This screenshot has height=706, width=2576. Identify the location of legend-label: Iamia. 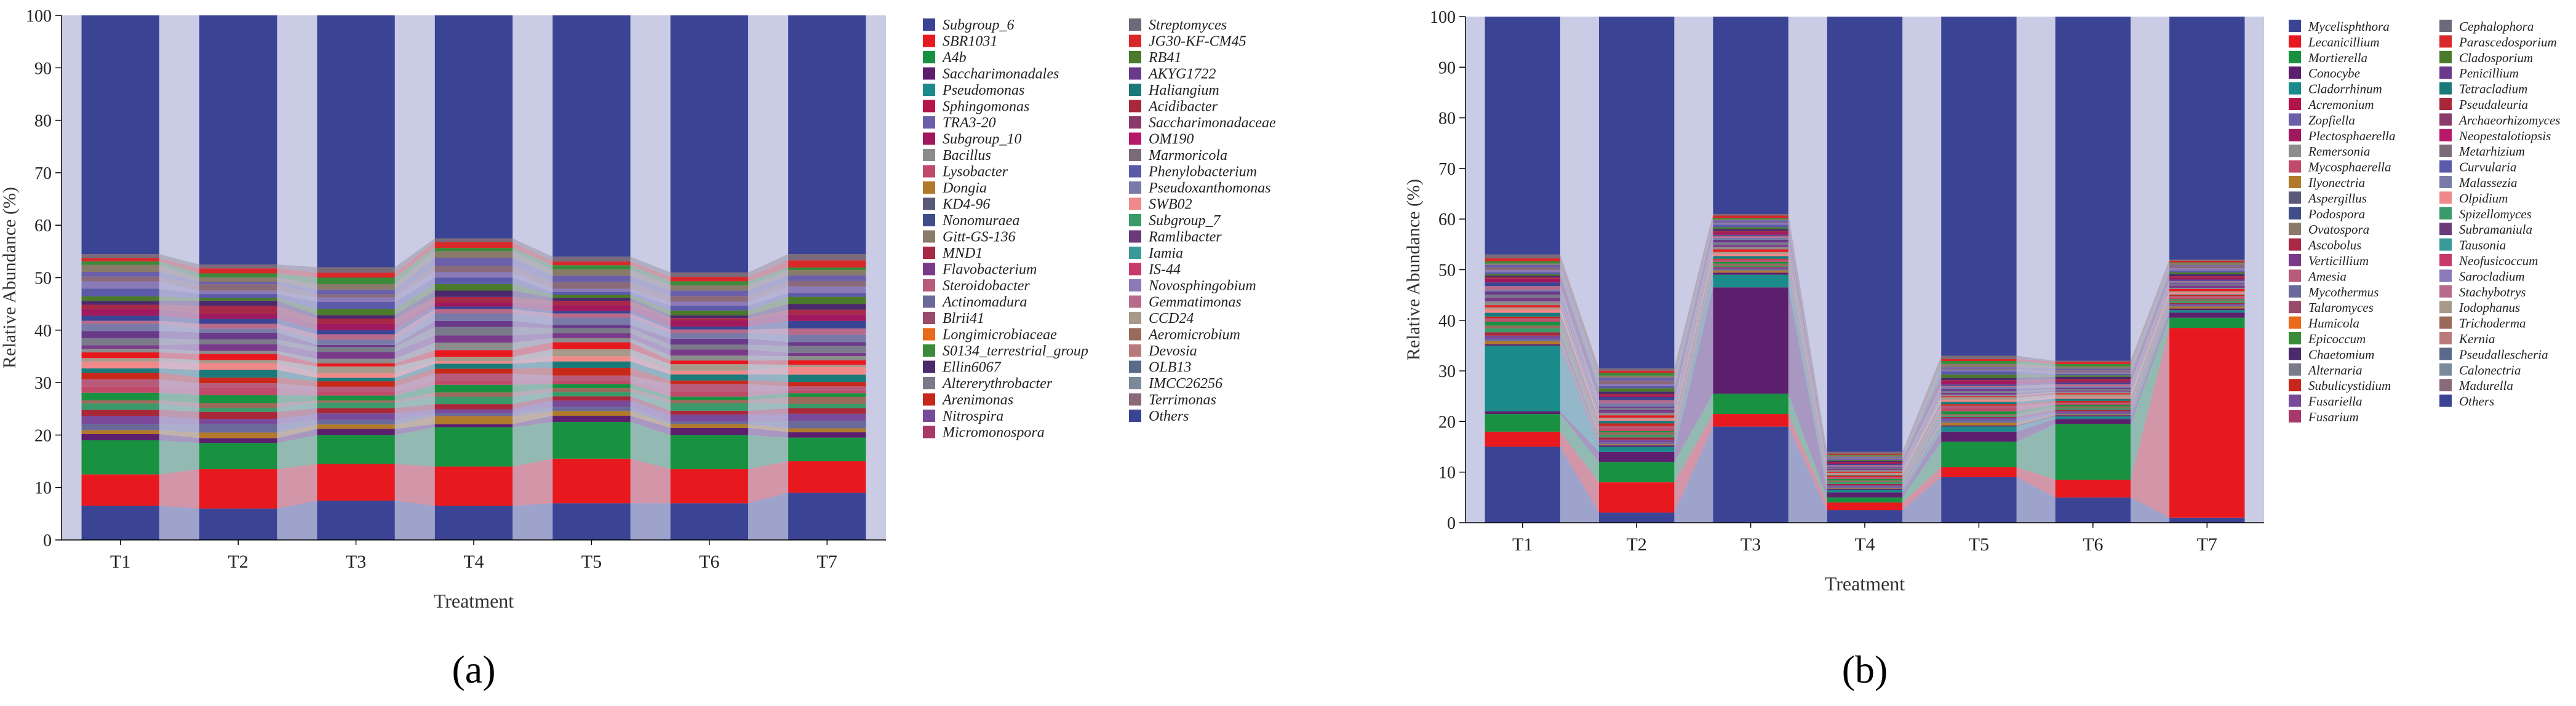
(1165, 253).